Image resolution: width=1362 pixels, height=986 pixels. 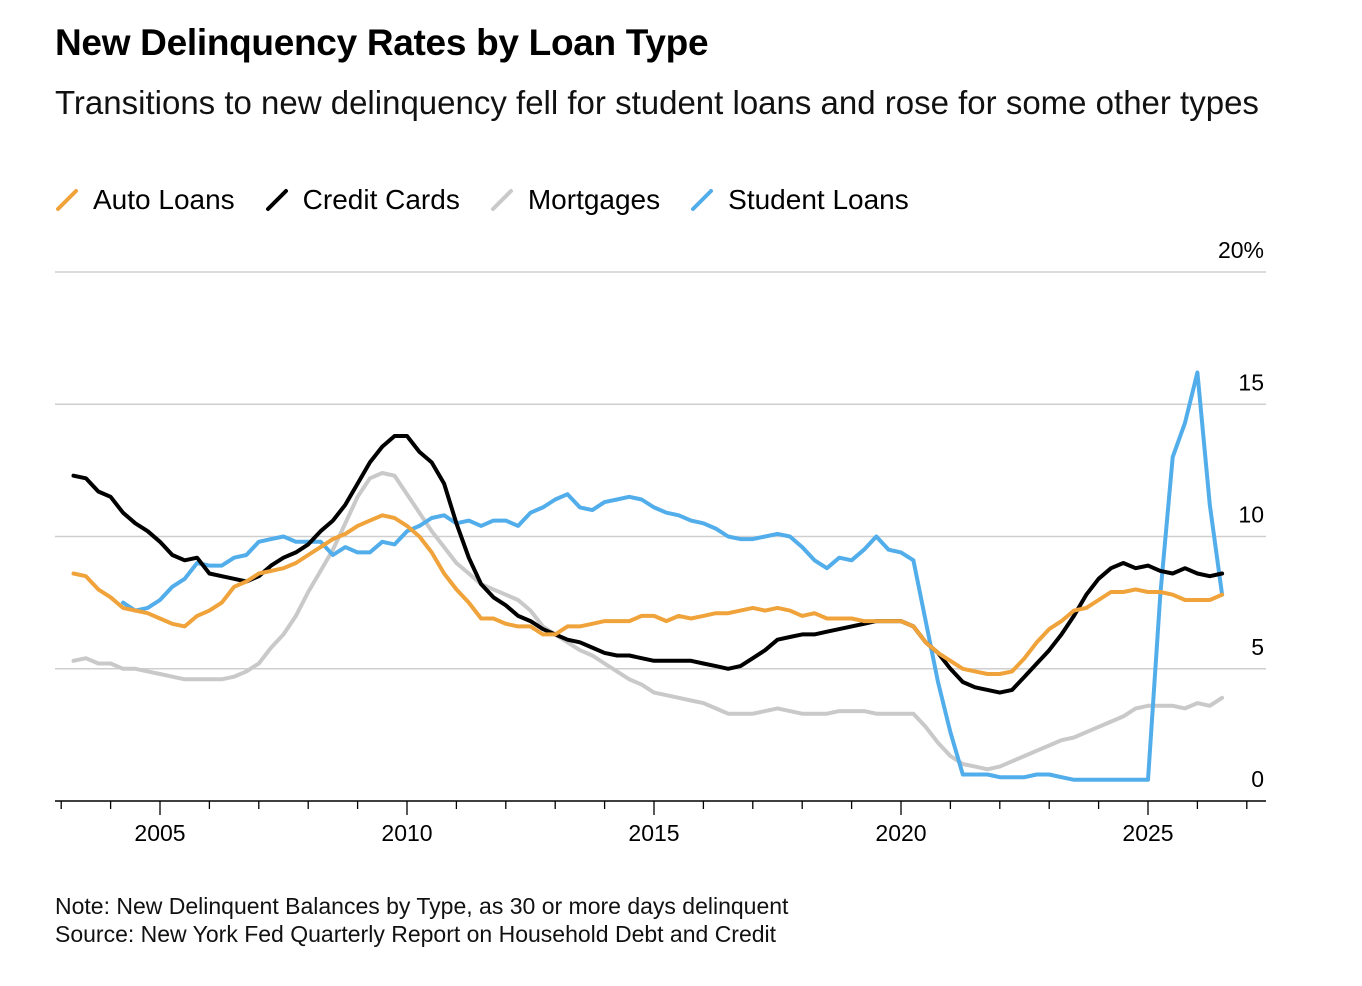 What do you see at coordinates (406, 833) in the screenshot?
I see `x-tick-label: 2010` at bounding box center [406, 833].